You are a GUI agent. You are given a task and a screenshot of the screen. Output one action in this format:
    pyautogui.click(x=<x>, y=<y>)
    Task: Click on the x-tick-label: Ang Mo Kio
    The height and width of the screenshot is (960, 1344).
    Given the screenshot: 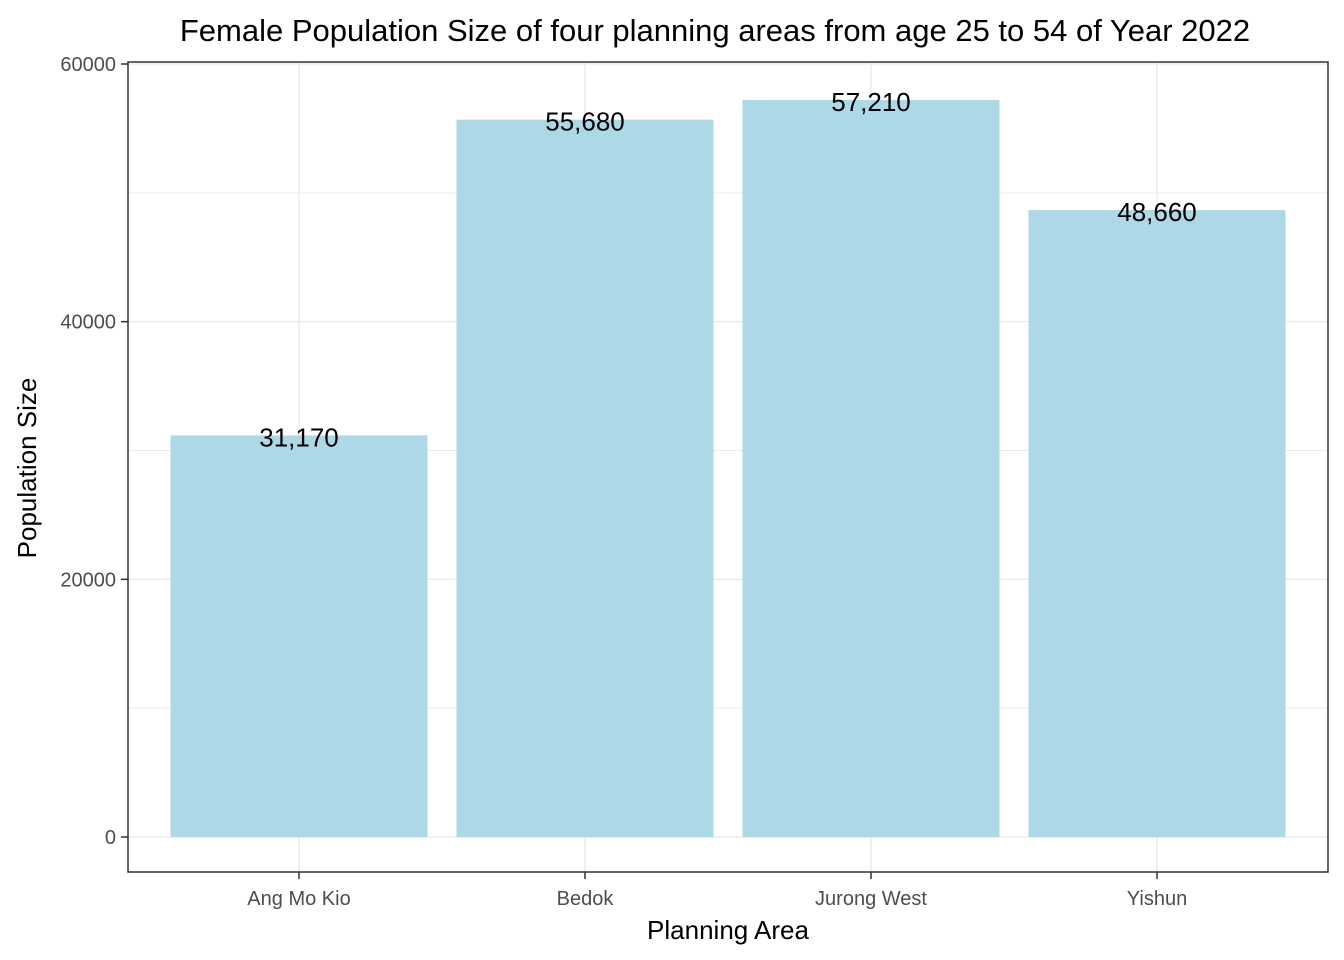 What is the action you would take?
    pyautogui.click(x=298, y=899)
    